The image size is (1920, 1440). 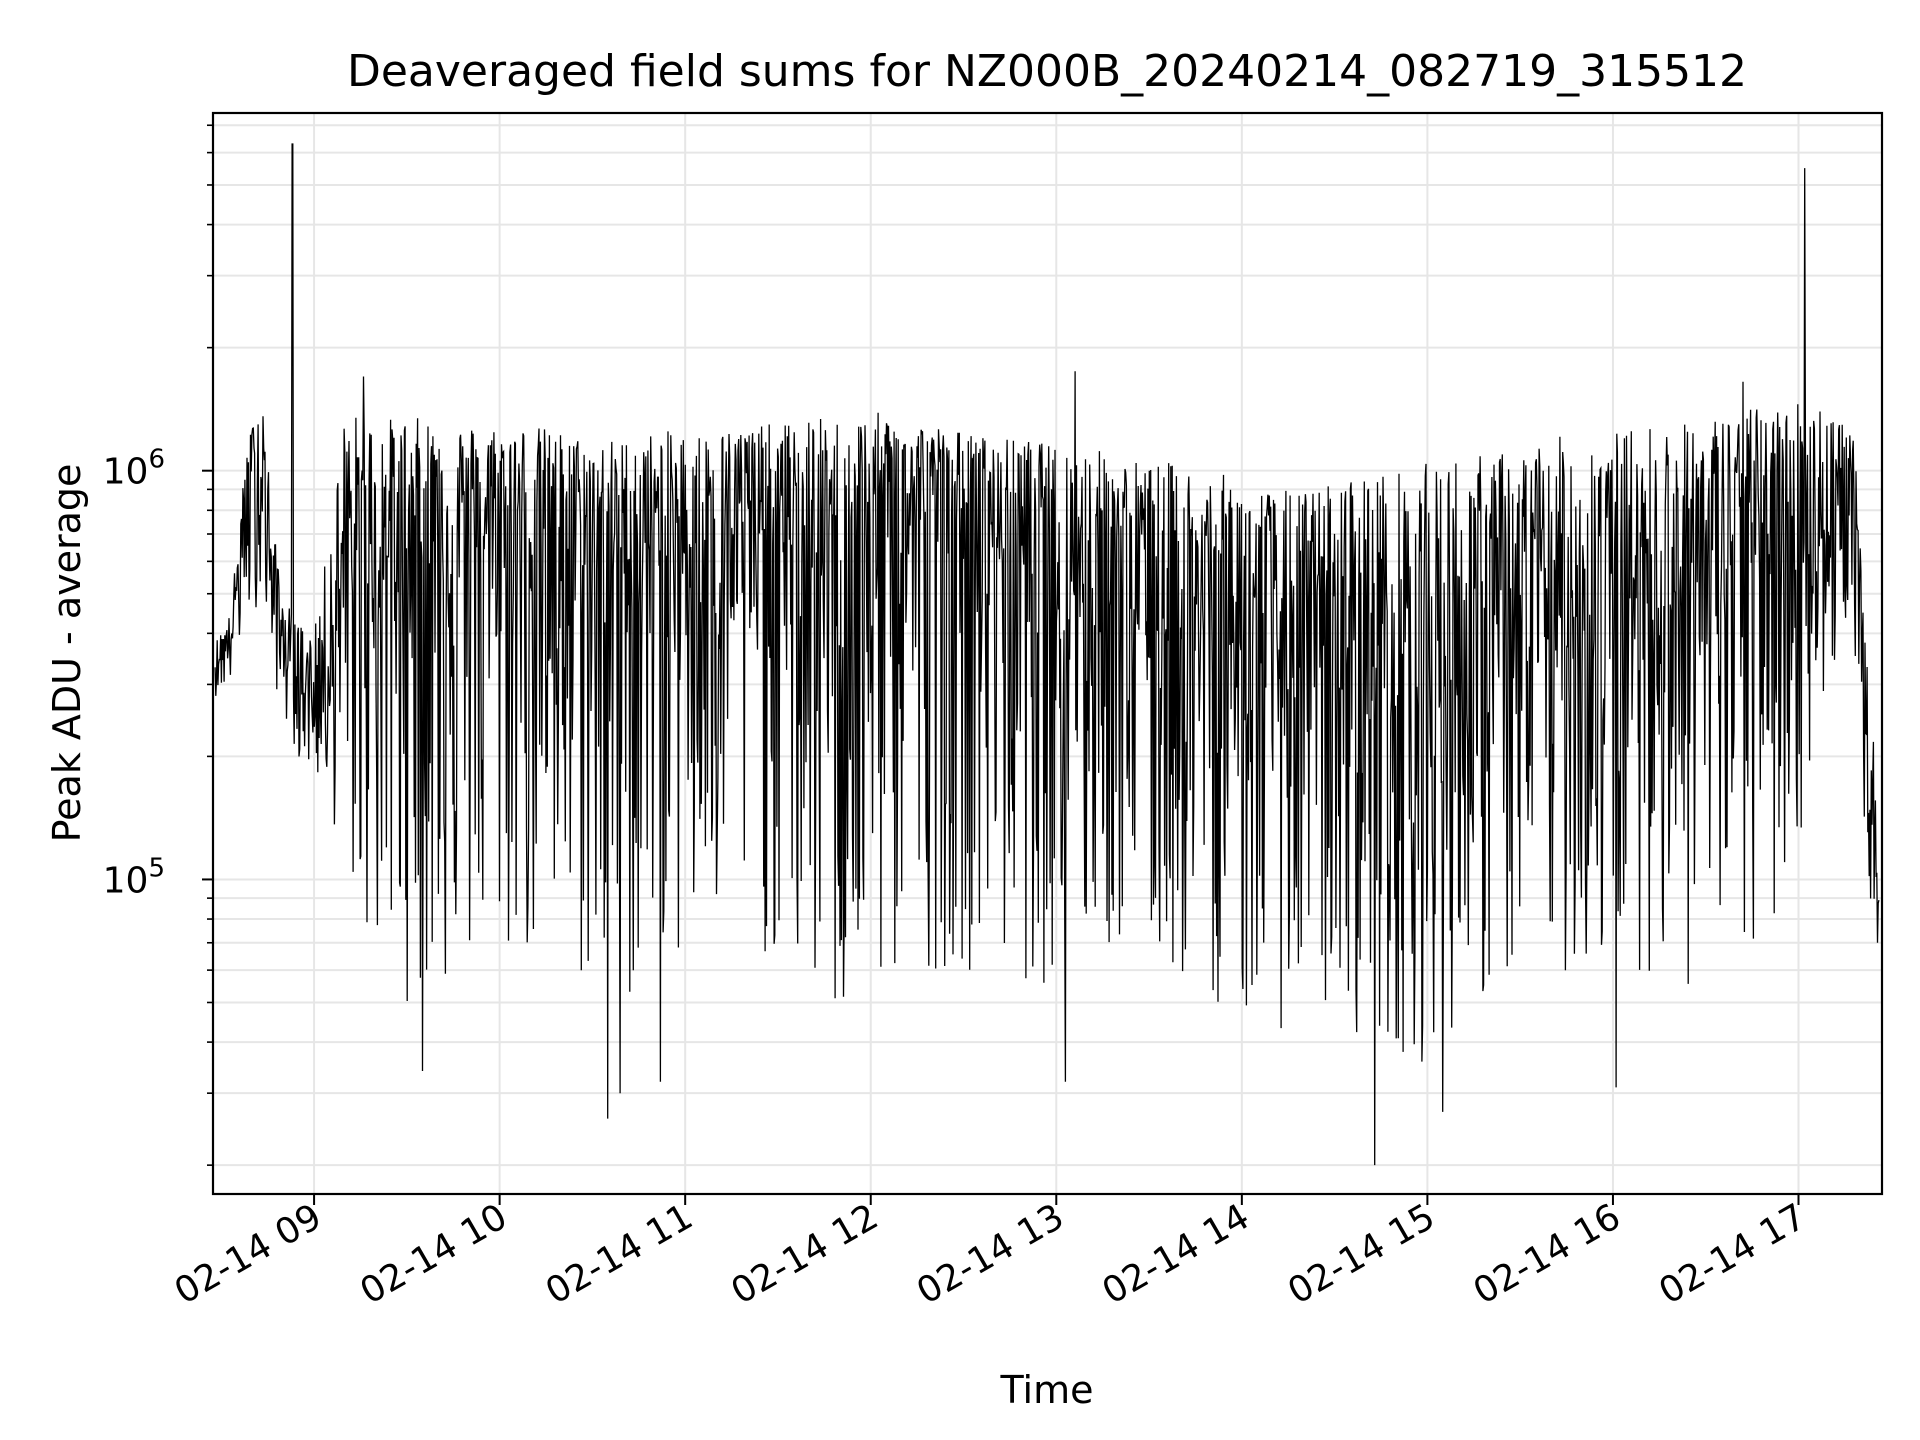 I want to click on x-axis-label: Time, so click(x=1047, y=1390).